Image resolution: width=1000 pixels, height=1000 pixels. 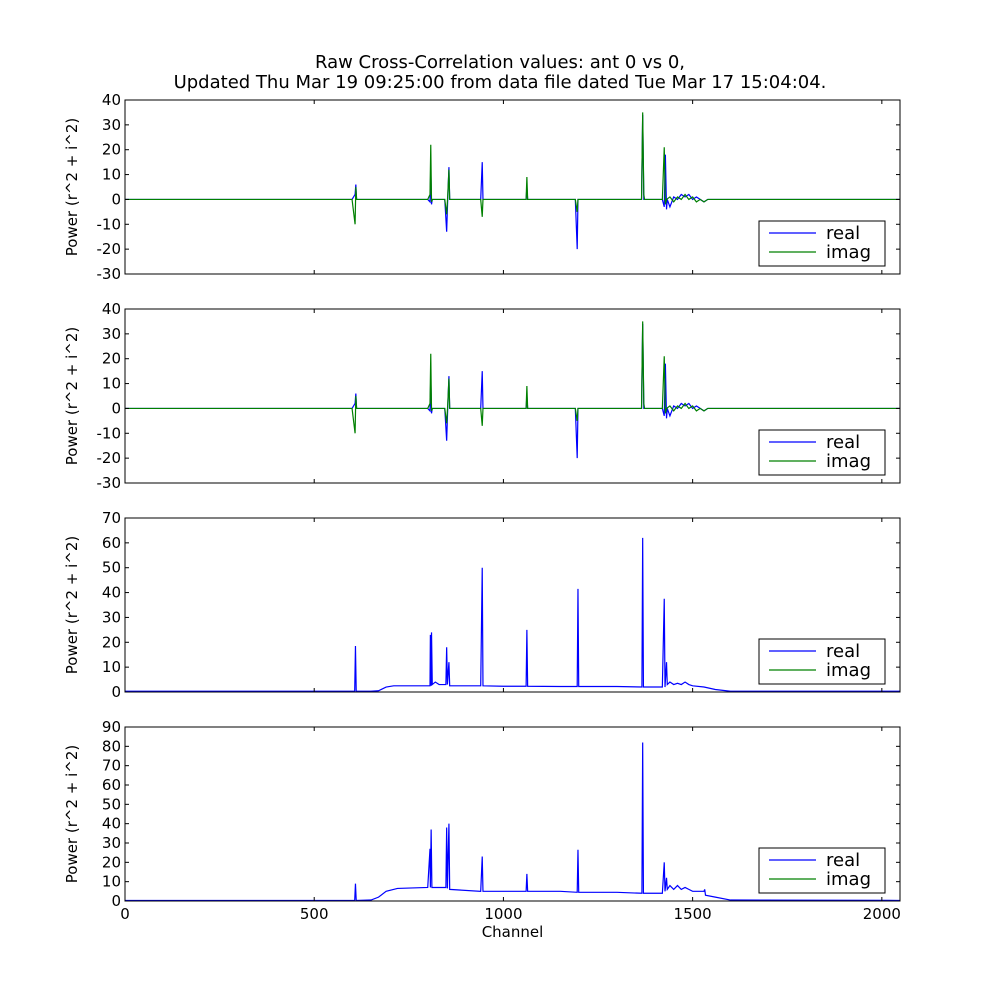 I want to click on x-tick-label: 2000, so click(x=882, y=914).